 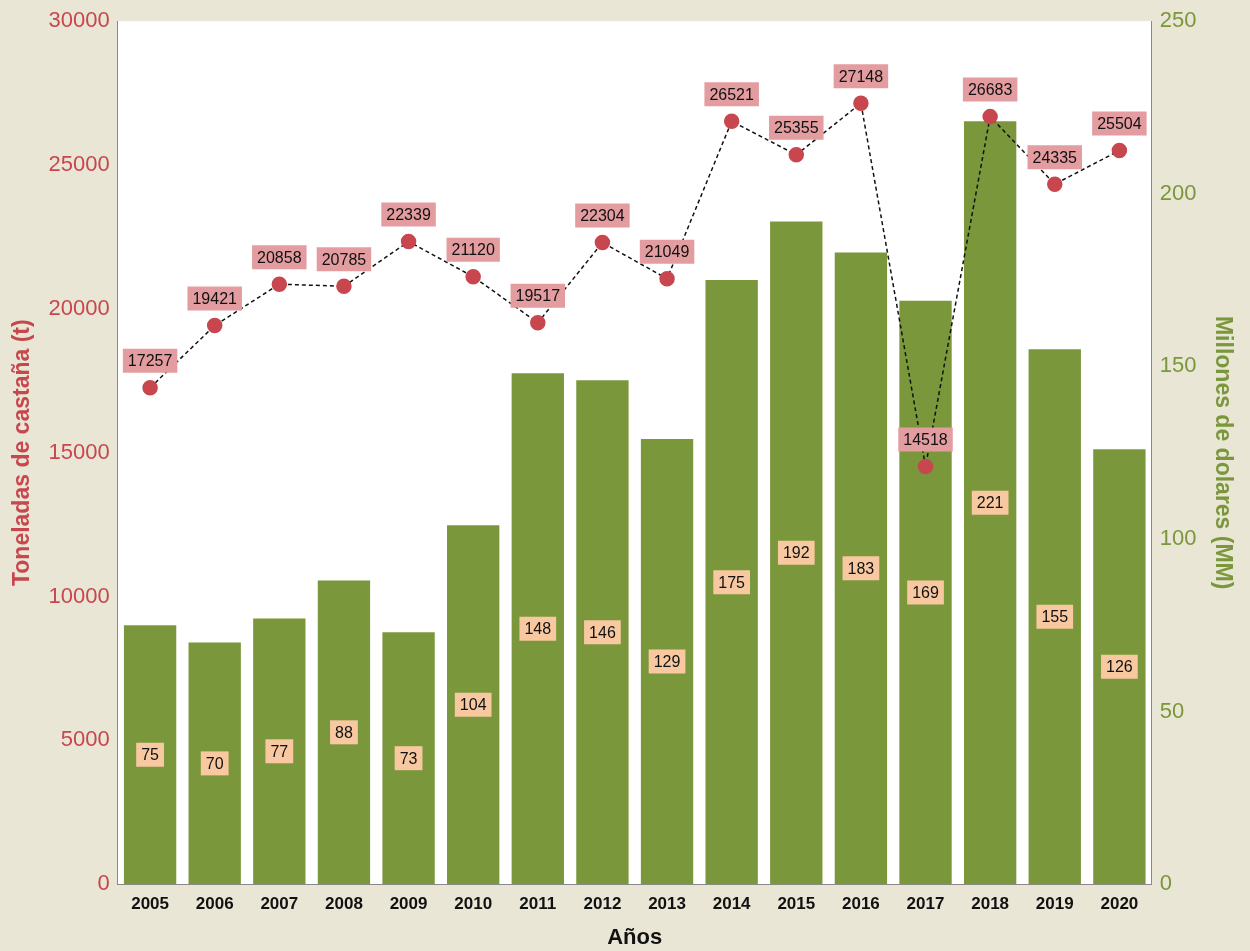 What do you see at coordinates (473, 904) in the screenshot?
I see `x-tick-label: 2010` at bounding box center [473, 904].